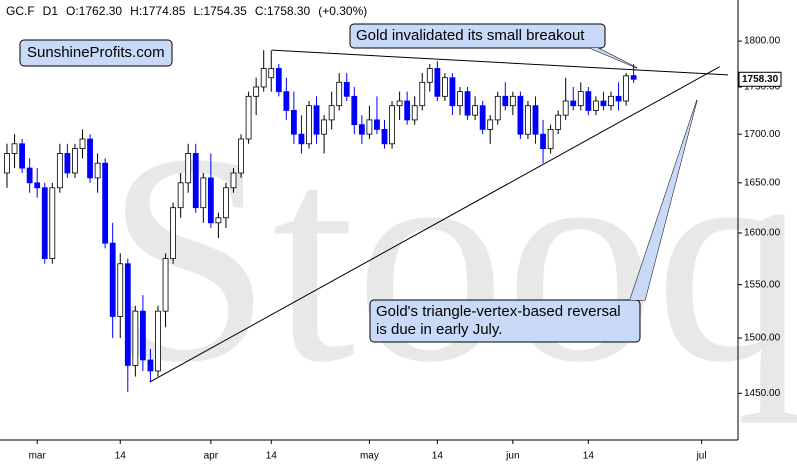  Describe the element at coordinates (158, 11) in the screenshot. I see `header-item: H:1774.85` at that location.